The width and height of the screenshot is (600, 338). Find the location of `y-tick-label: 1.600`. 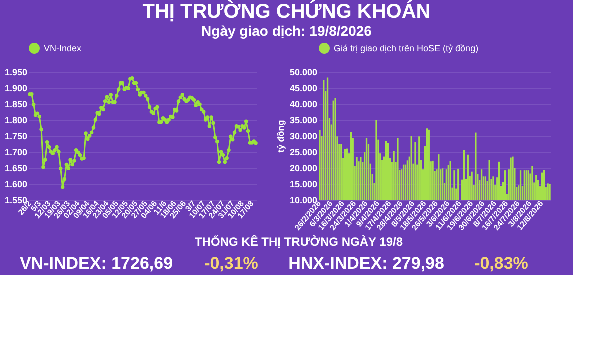

y-tick-label: 1.600 is located at coordinates (16, 185).